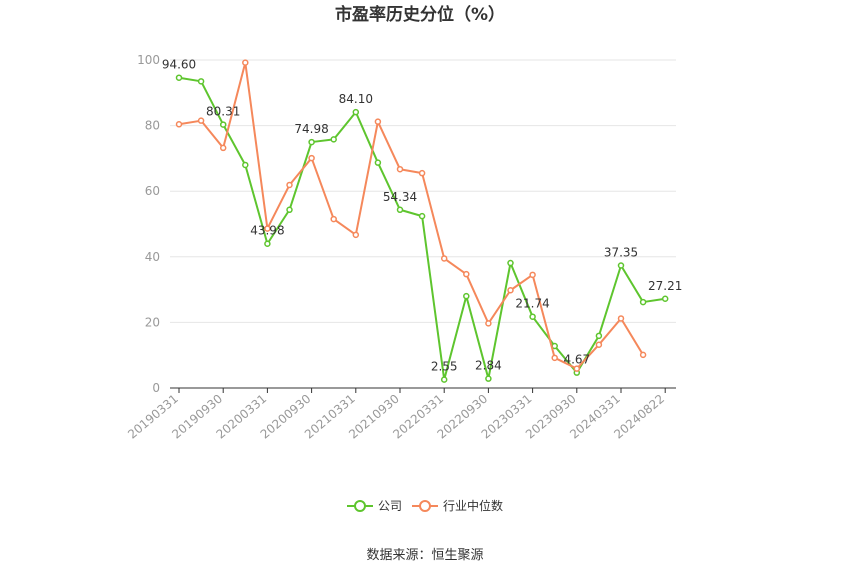 The height and width of the screenshot is (575, 850). Describe the element at coordinates (576, 360) in the screenshot. I see `data-label: 4.67` at that location.